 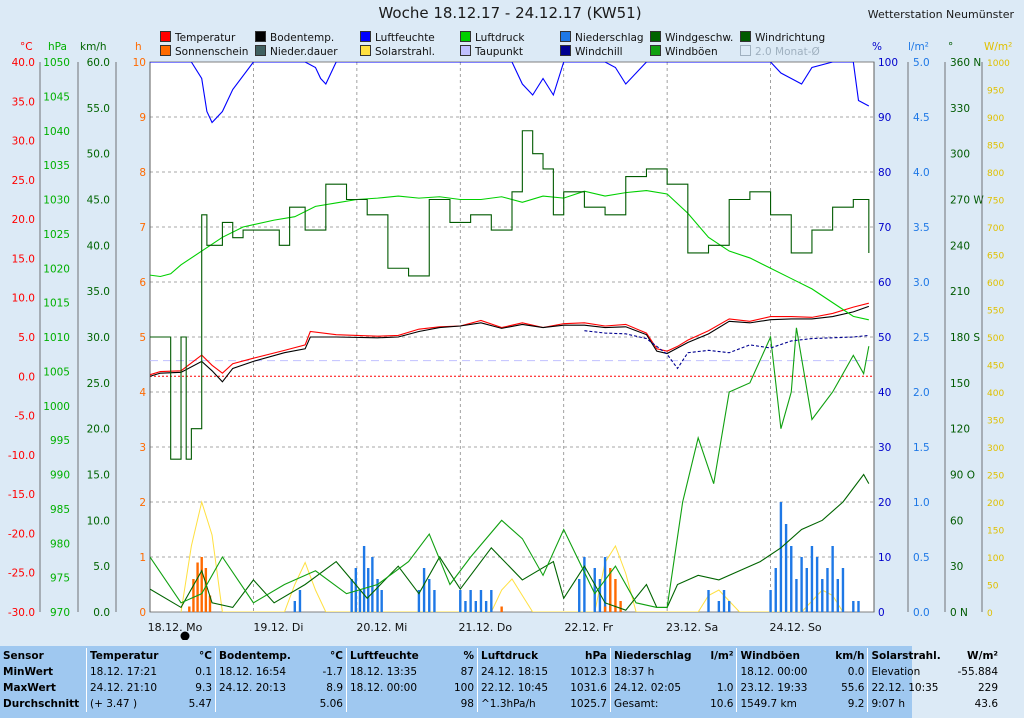 I want to click on legend-label: Temperatur, so click(x=205, y=38).